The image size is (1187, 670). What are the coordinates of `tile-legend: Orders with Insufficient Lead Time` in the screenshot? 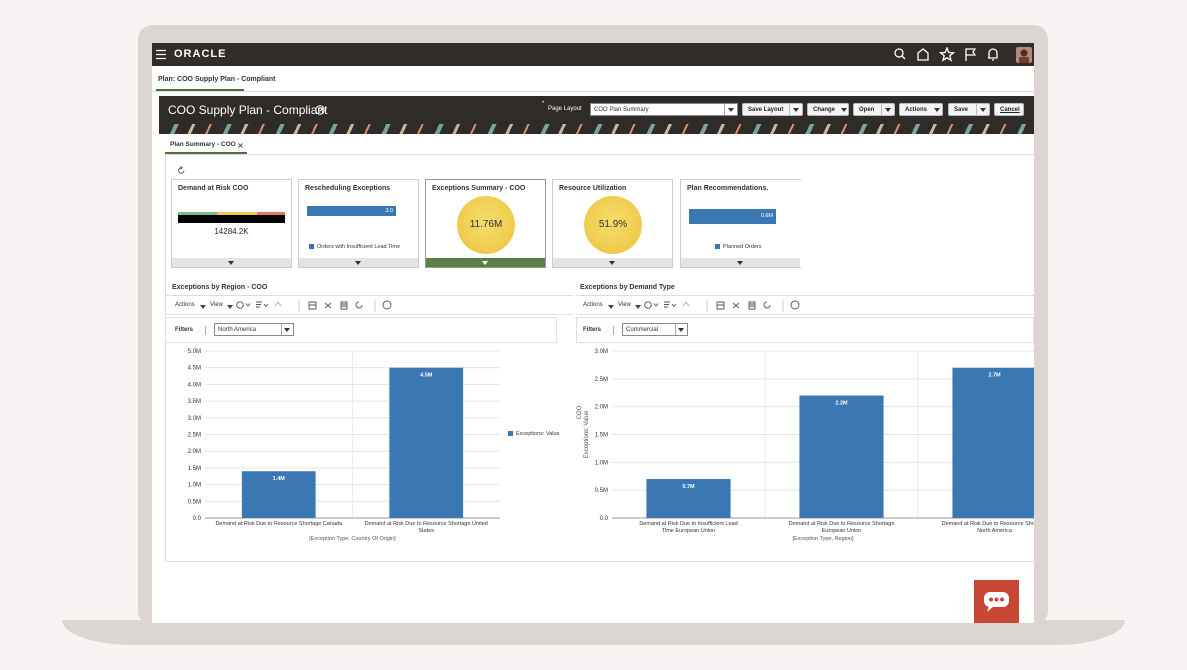 It's located at (354, 247).